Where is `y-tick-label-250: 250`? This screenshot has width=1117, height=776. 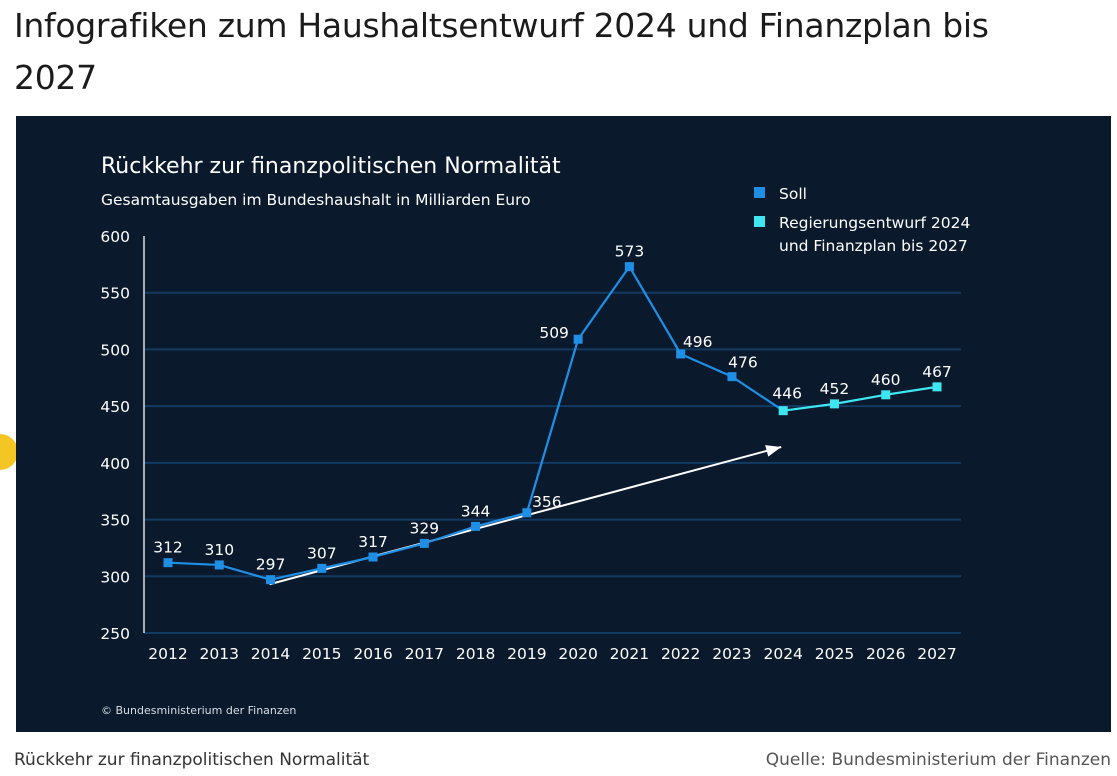
y-tick-label-250: 250 is located at coordinates (115, 634).